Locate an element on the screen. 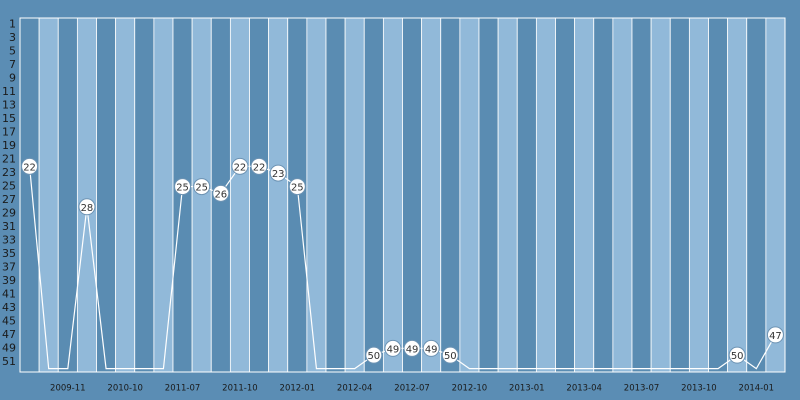  y-tick-label: 27 is located at coordinates (9, 199).